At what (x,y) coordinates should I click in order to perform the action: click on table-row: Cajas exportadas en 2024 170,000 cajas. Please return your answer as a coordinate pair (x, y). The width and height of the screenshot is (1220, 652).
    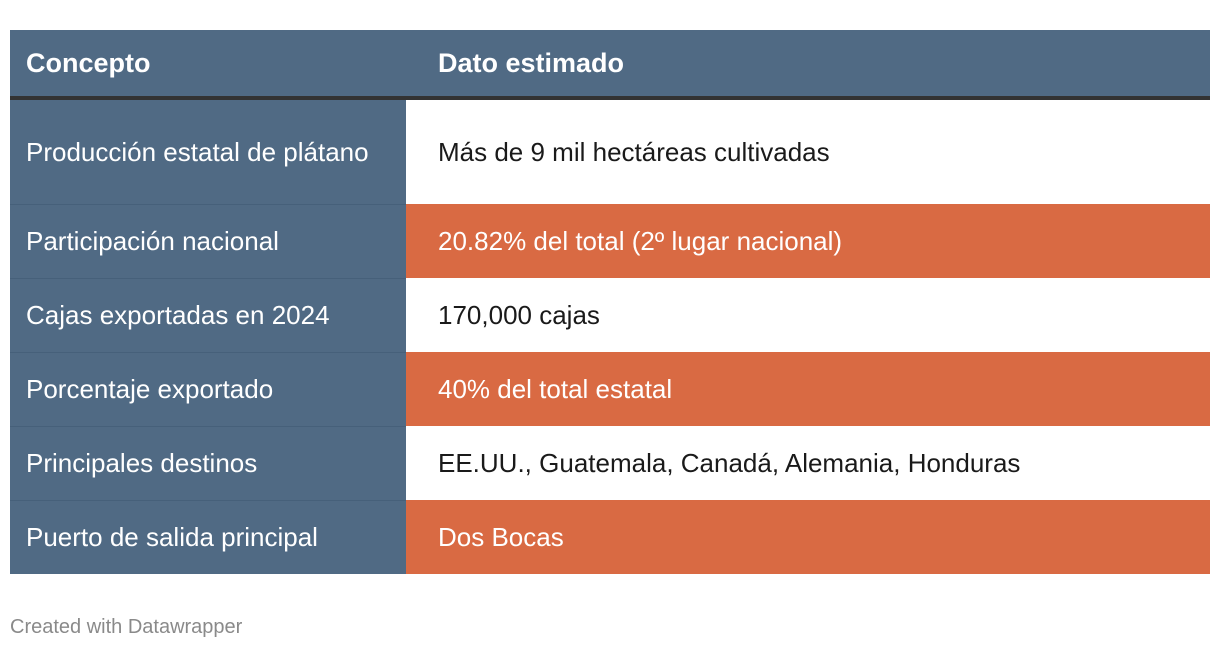
    Looking at the image, I should click on (610, 314).